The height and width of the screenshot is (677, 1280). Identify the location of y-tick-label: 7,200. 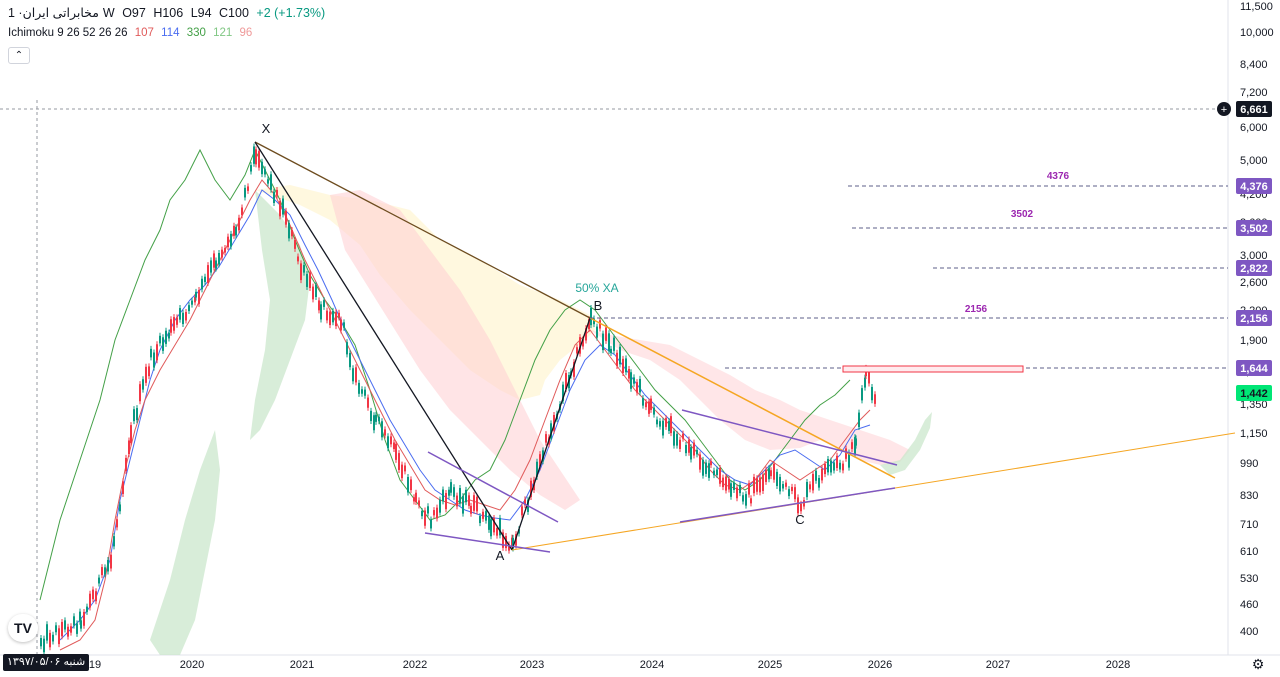
(1254, 93).